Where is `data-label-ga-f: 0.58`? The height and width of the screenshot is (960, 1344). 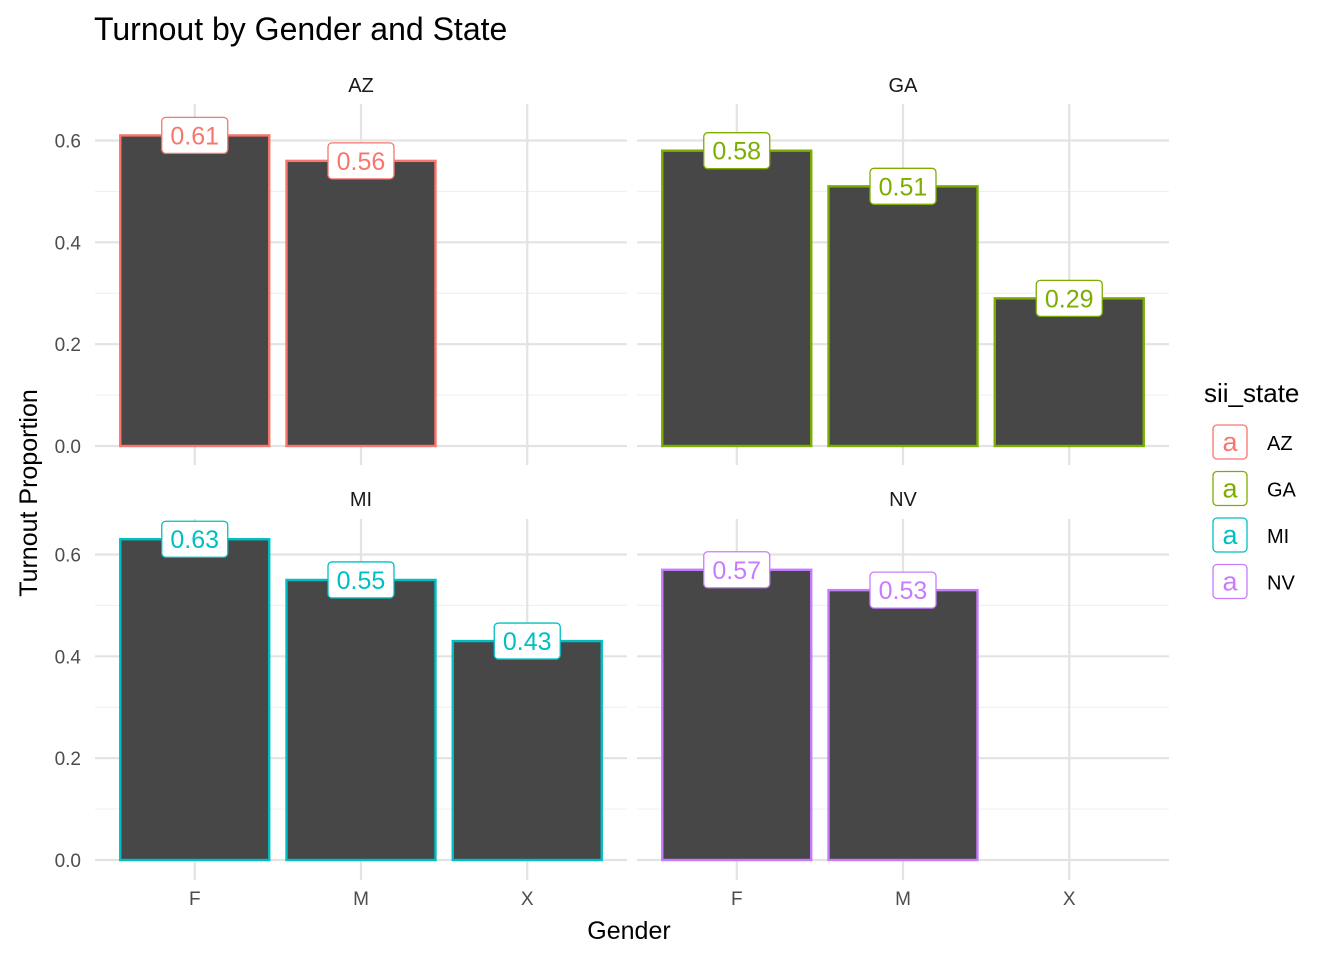 data-label-ga-f: 0.58 is located at coordinates (737, 151).